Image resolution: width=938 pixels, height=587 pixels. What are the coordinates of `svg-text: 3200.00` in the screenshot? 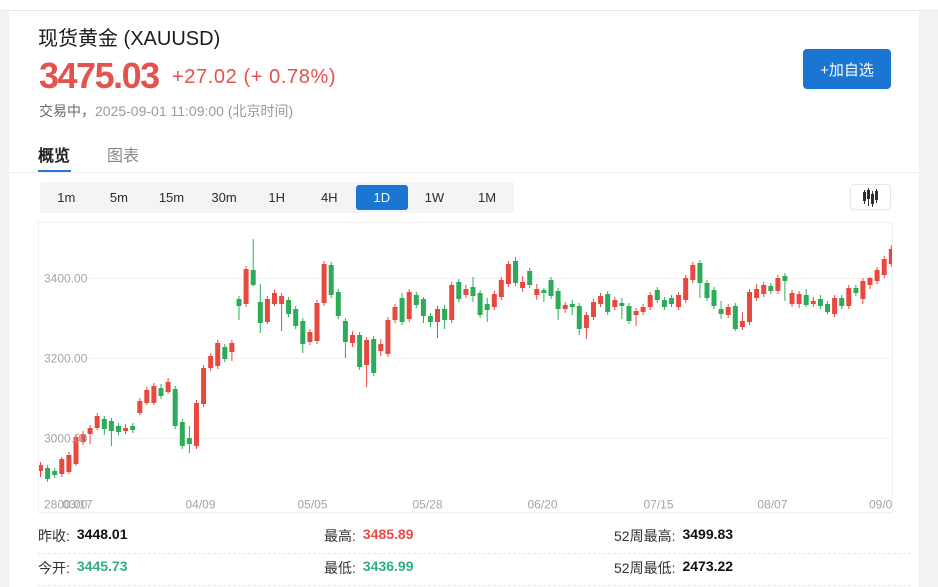 It's located at (66, 359).